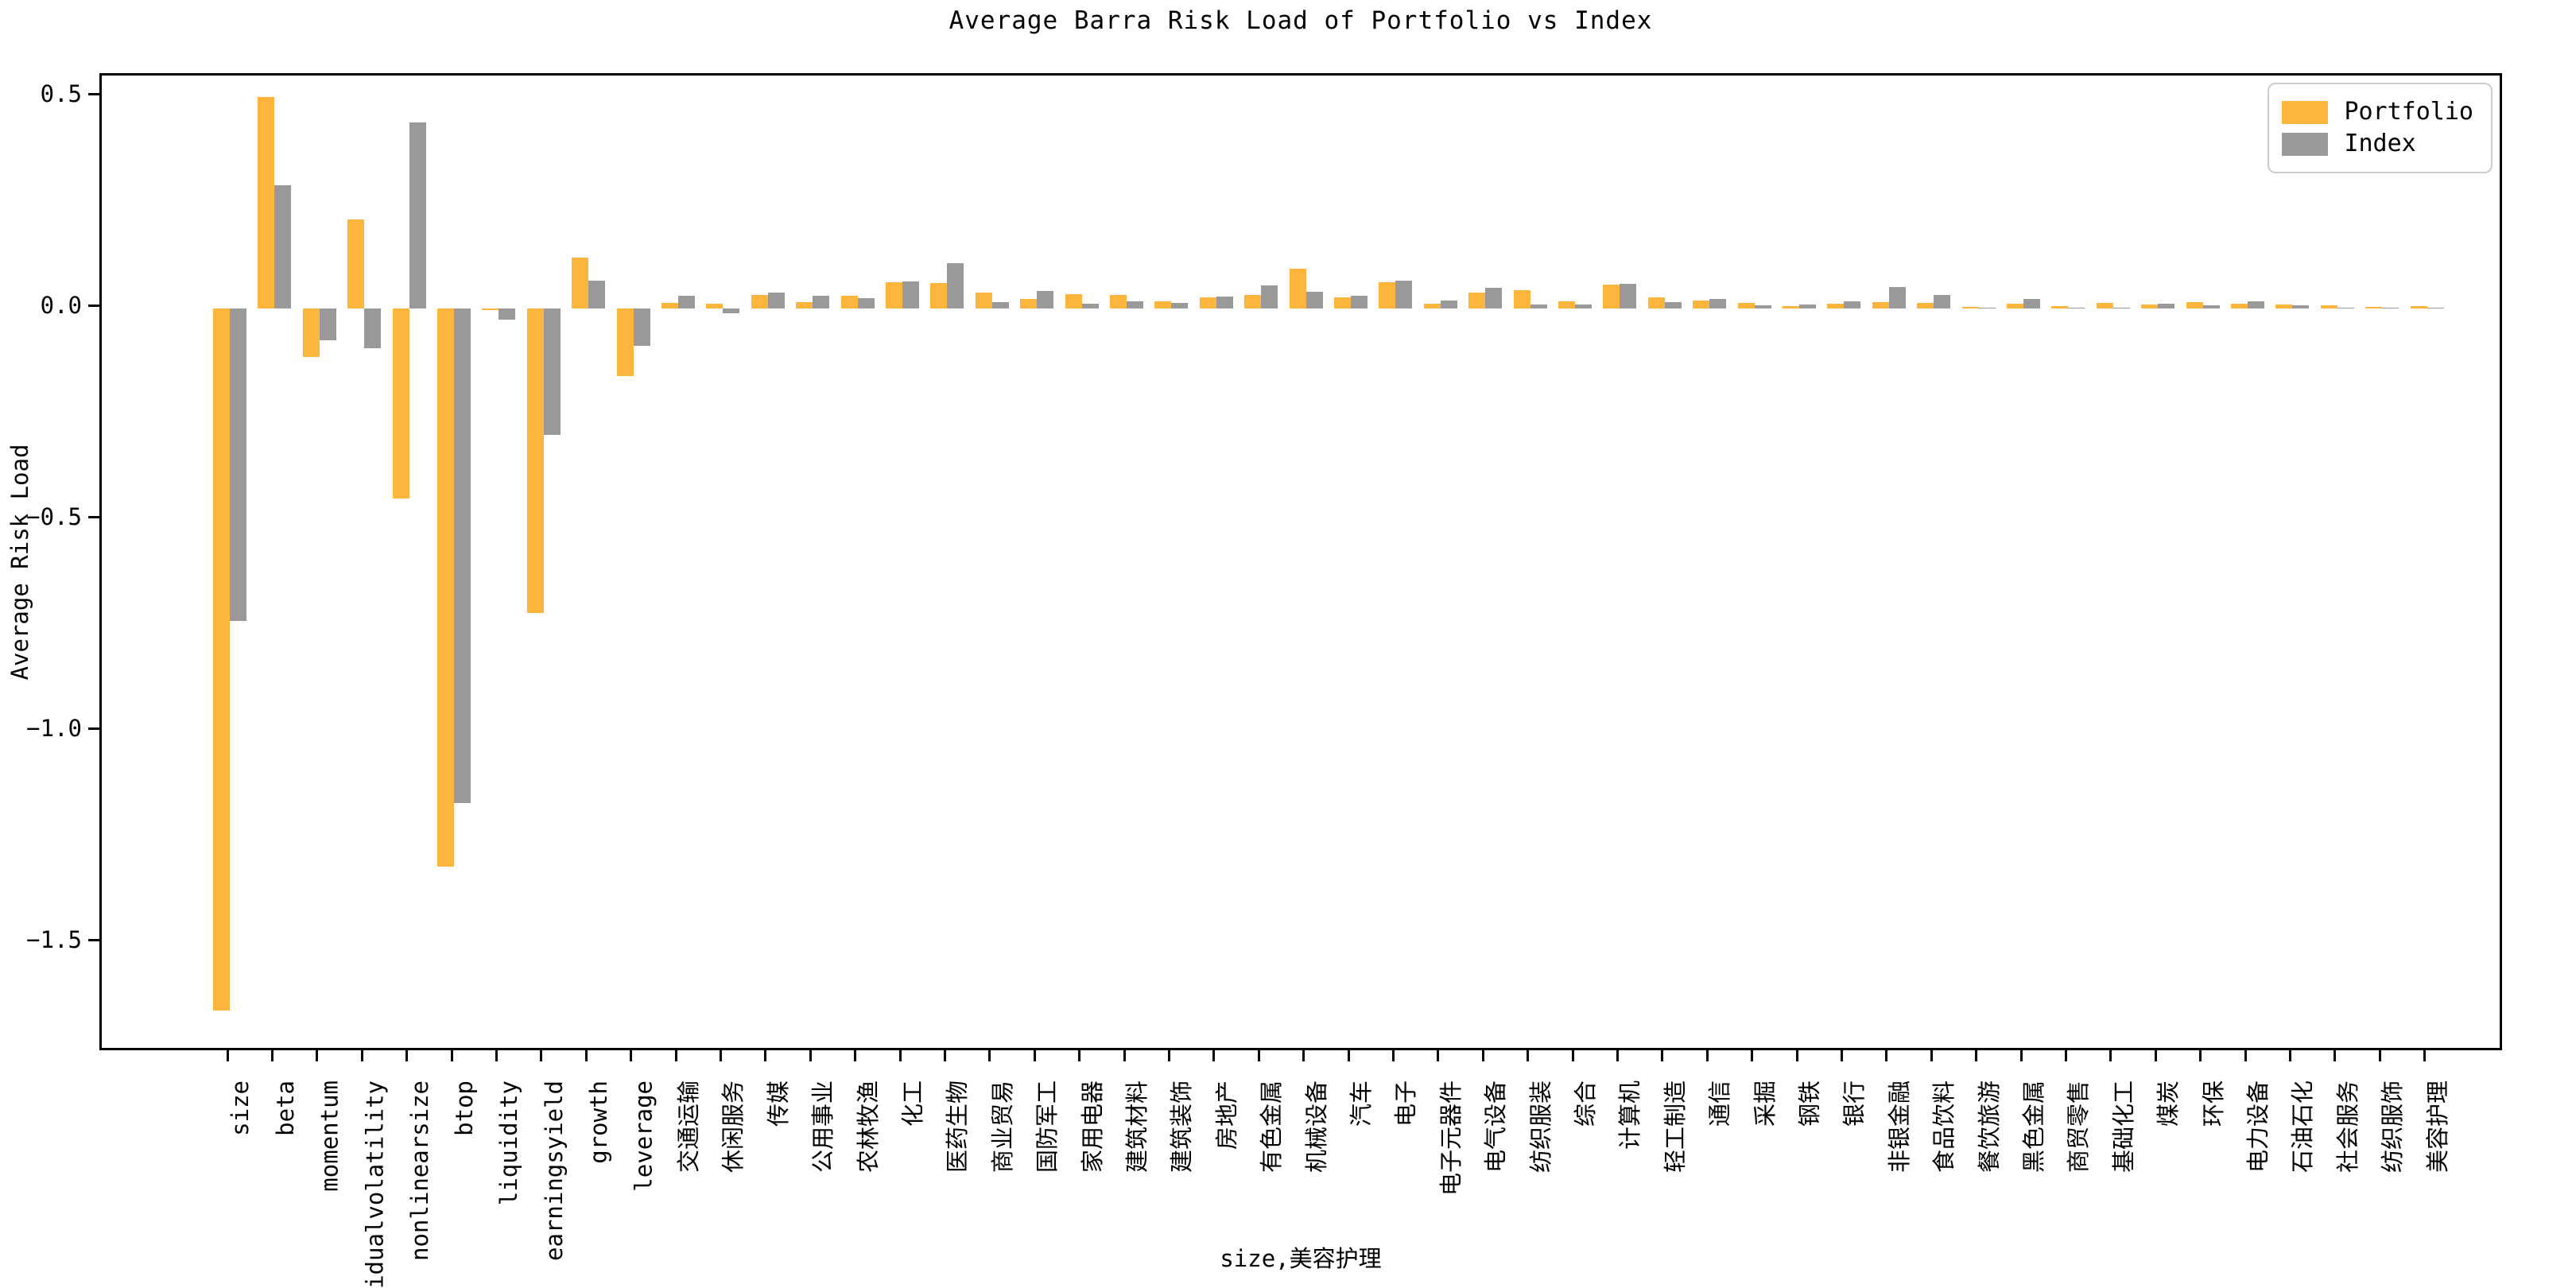  Describe the element at coordinates (913, 1103) in the screenshot. I see `x-tick-label-15: 化工` at that location.